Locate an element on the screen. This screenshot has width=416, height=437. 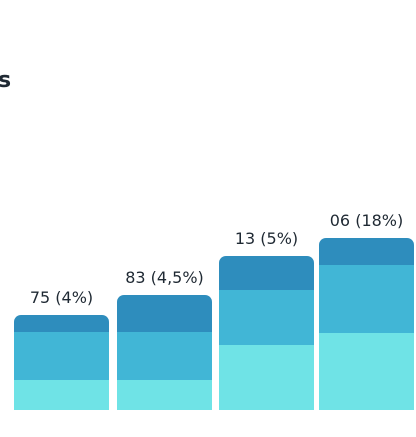
bar-label-2: 83 (4,5%) is located at coordinates (164, 277).